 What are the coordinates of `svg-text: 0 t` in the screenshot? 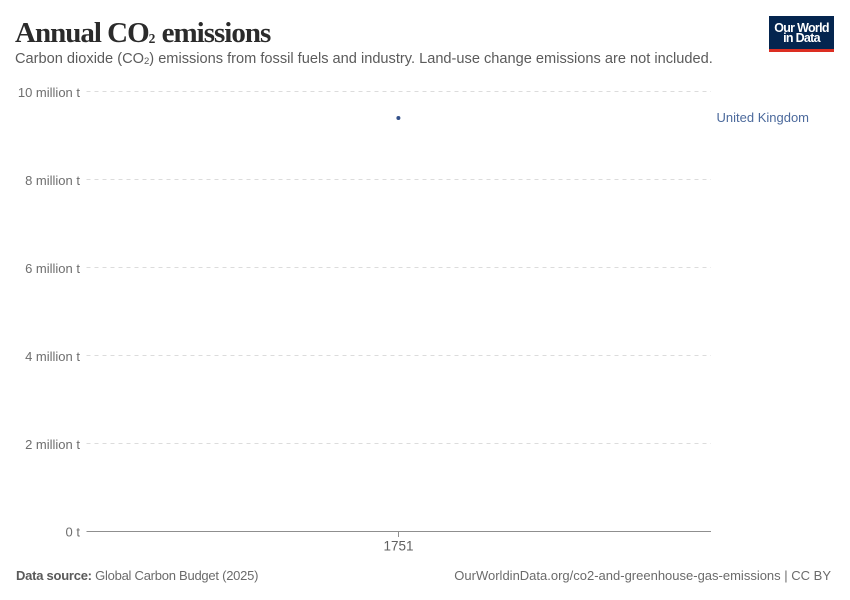 It's located at (73, 532).